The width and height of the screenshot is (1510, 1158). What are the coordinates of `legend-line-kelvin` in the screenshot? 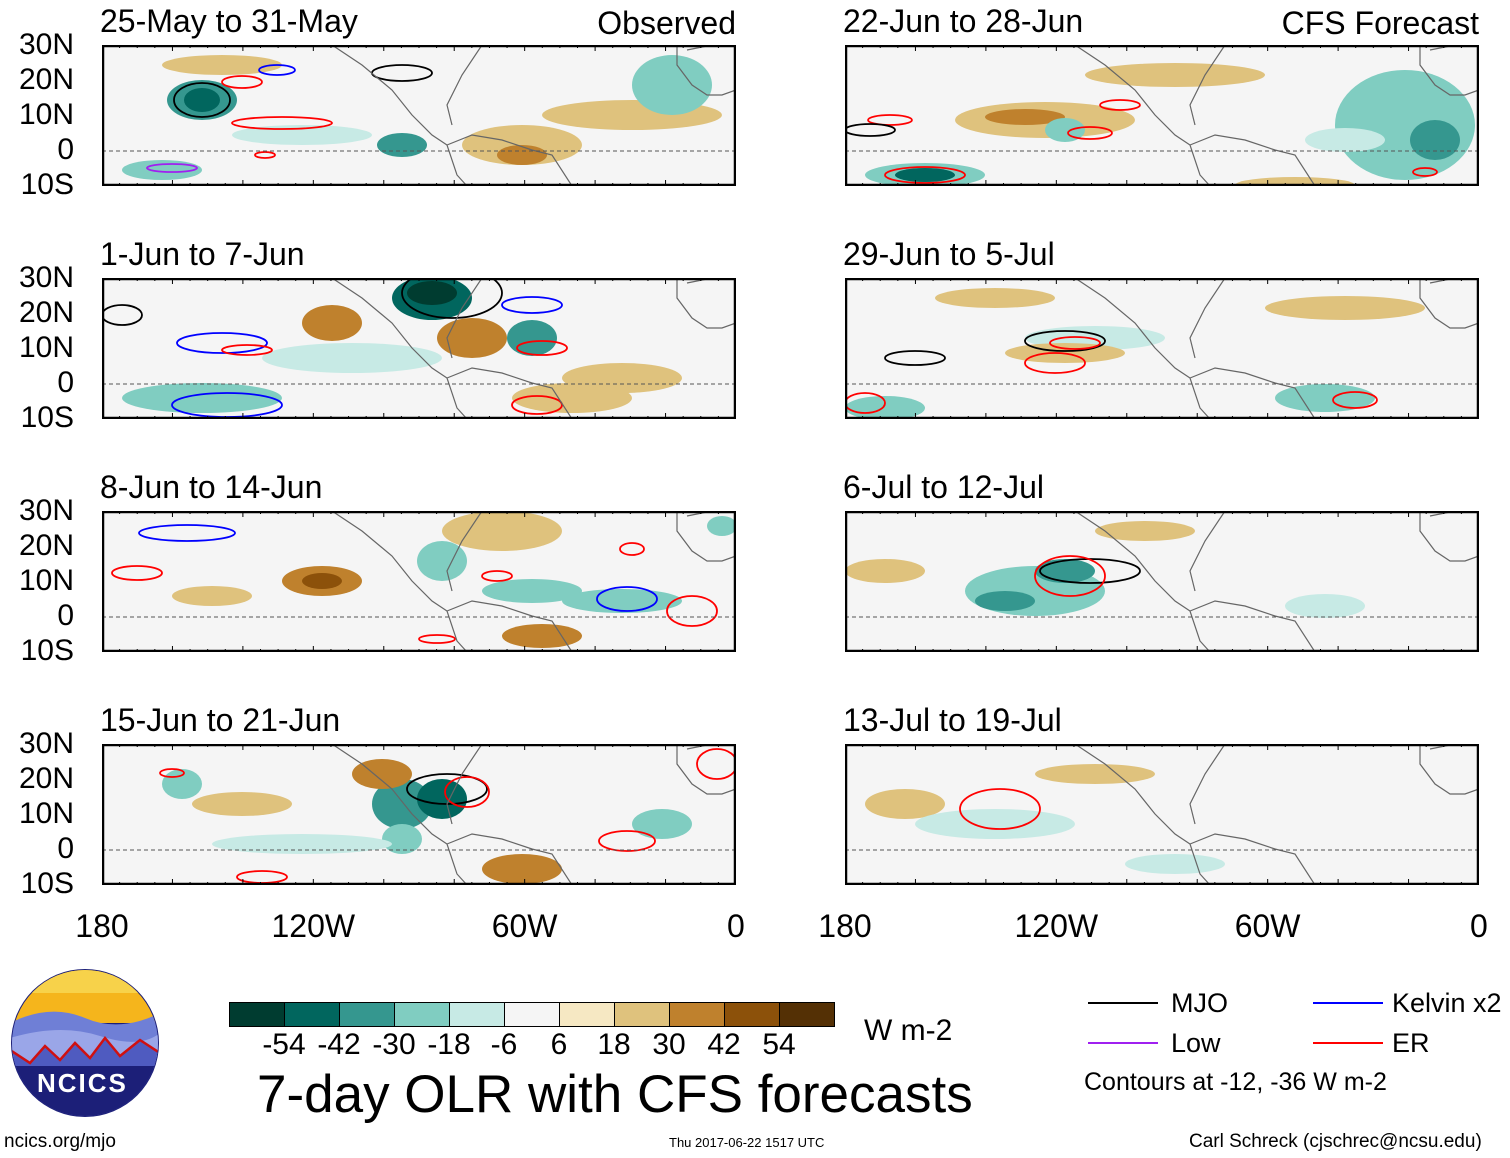 It's located at (1348, 1003).